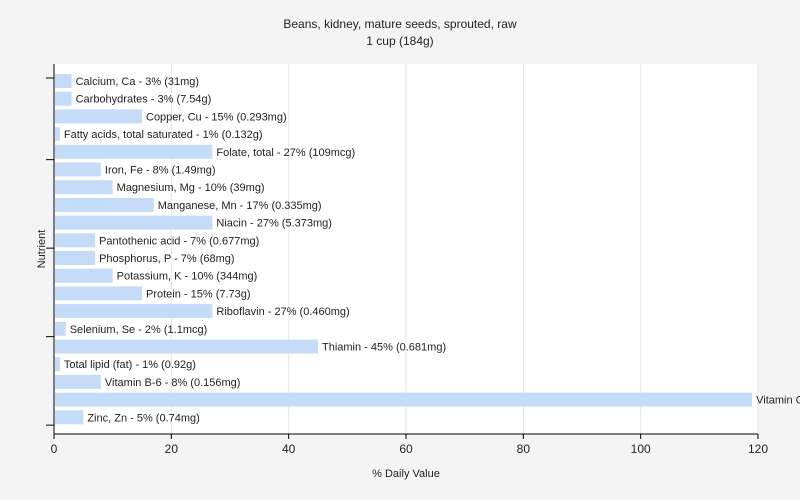 The height and width of the screenshot is (500, 800). I want to click on bar-label: Vitamin B-6 - 8% (0.156mg), so click(173, 383).